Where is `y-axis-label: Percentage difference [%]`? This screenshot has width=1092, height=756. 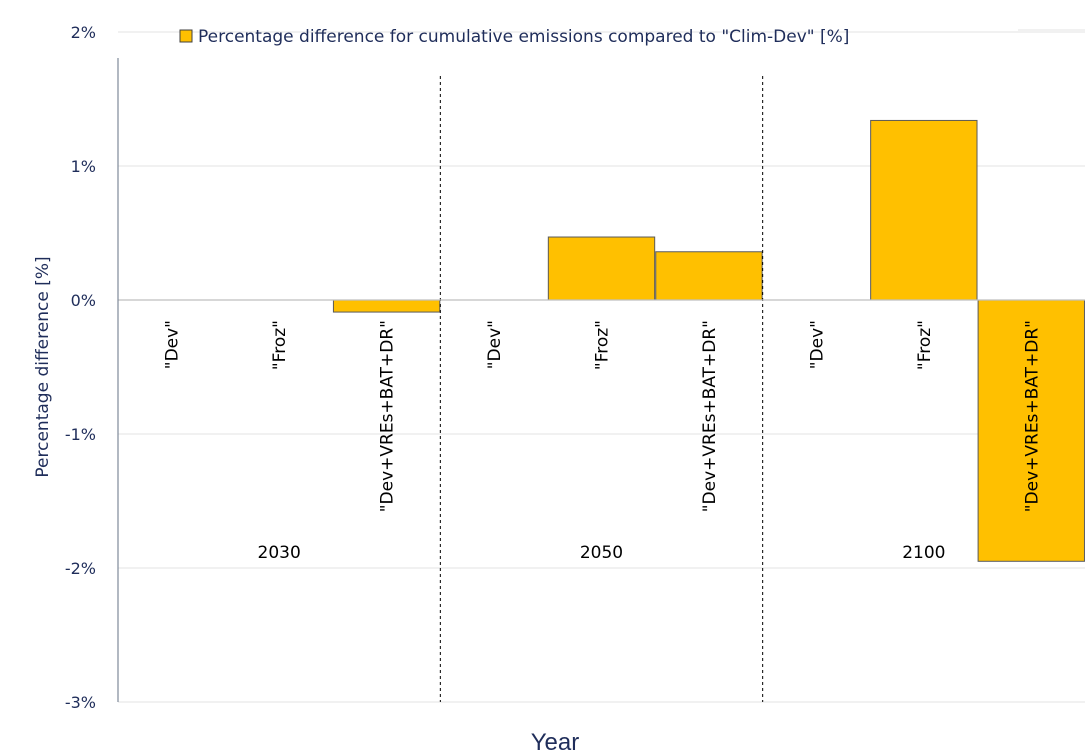 y-axis-label: Percentage difference [%] is located at coordinates (43, 366).